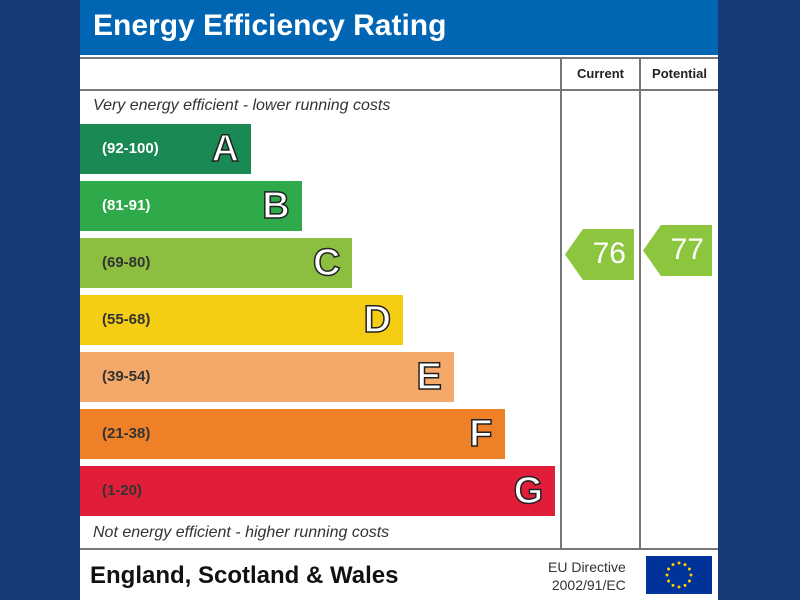  I want to click on band-range: (69-80), so click(126, 262).